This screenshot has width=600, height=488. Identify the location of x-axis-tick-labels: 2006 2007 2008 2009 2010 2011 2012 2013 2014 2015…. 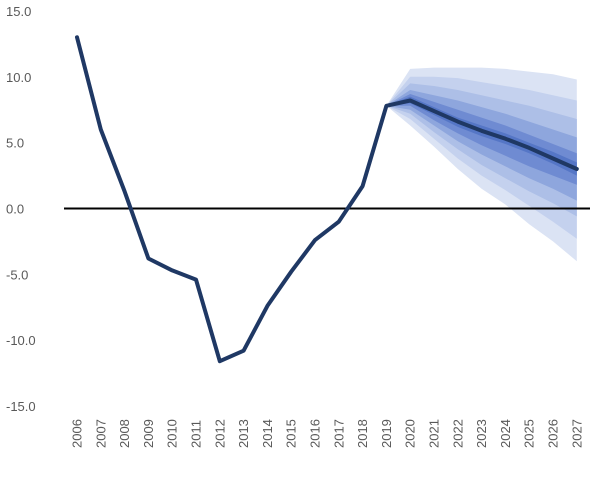
(327, 433).